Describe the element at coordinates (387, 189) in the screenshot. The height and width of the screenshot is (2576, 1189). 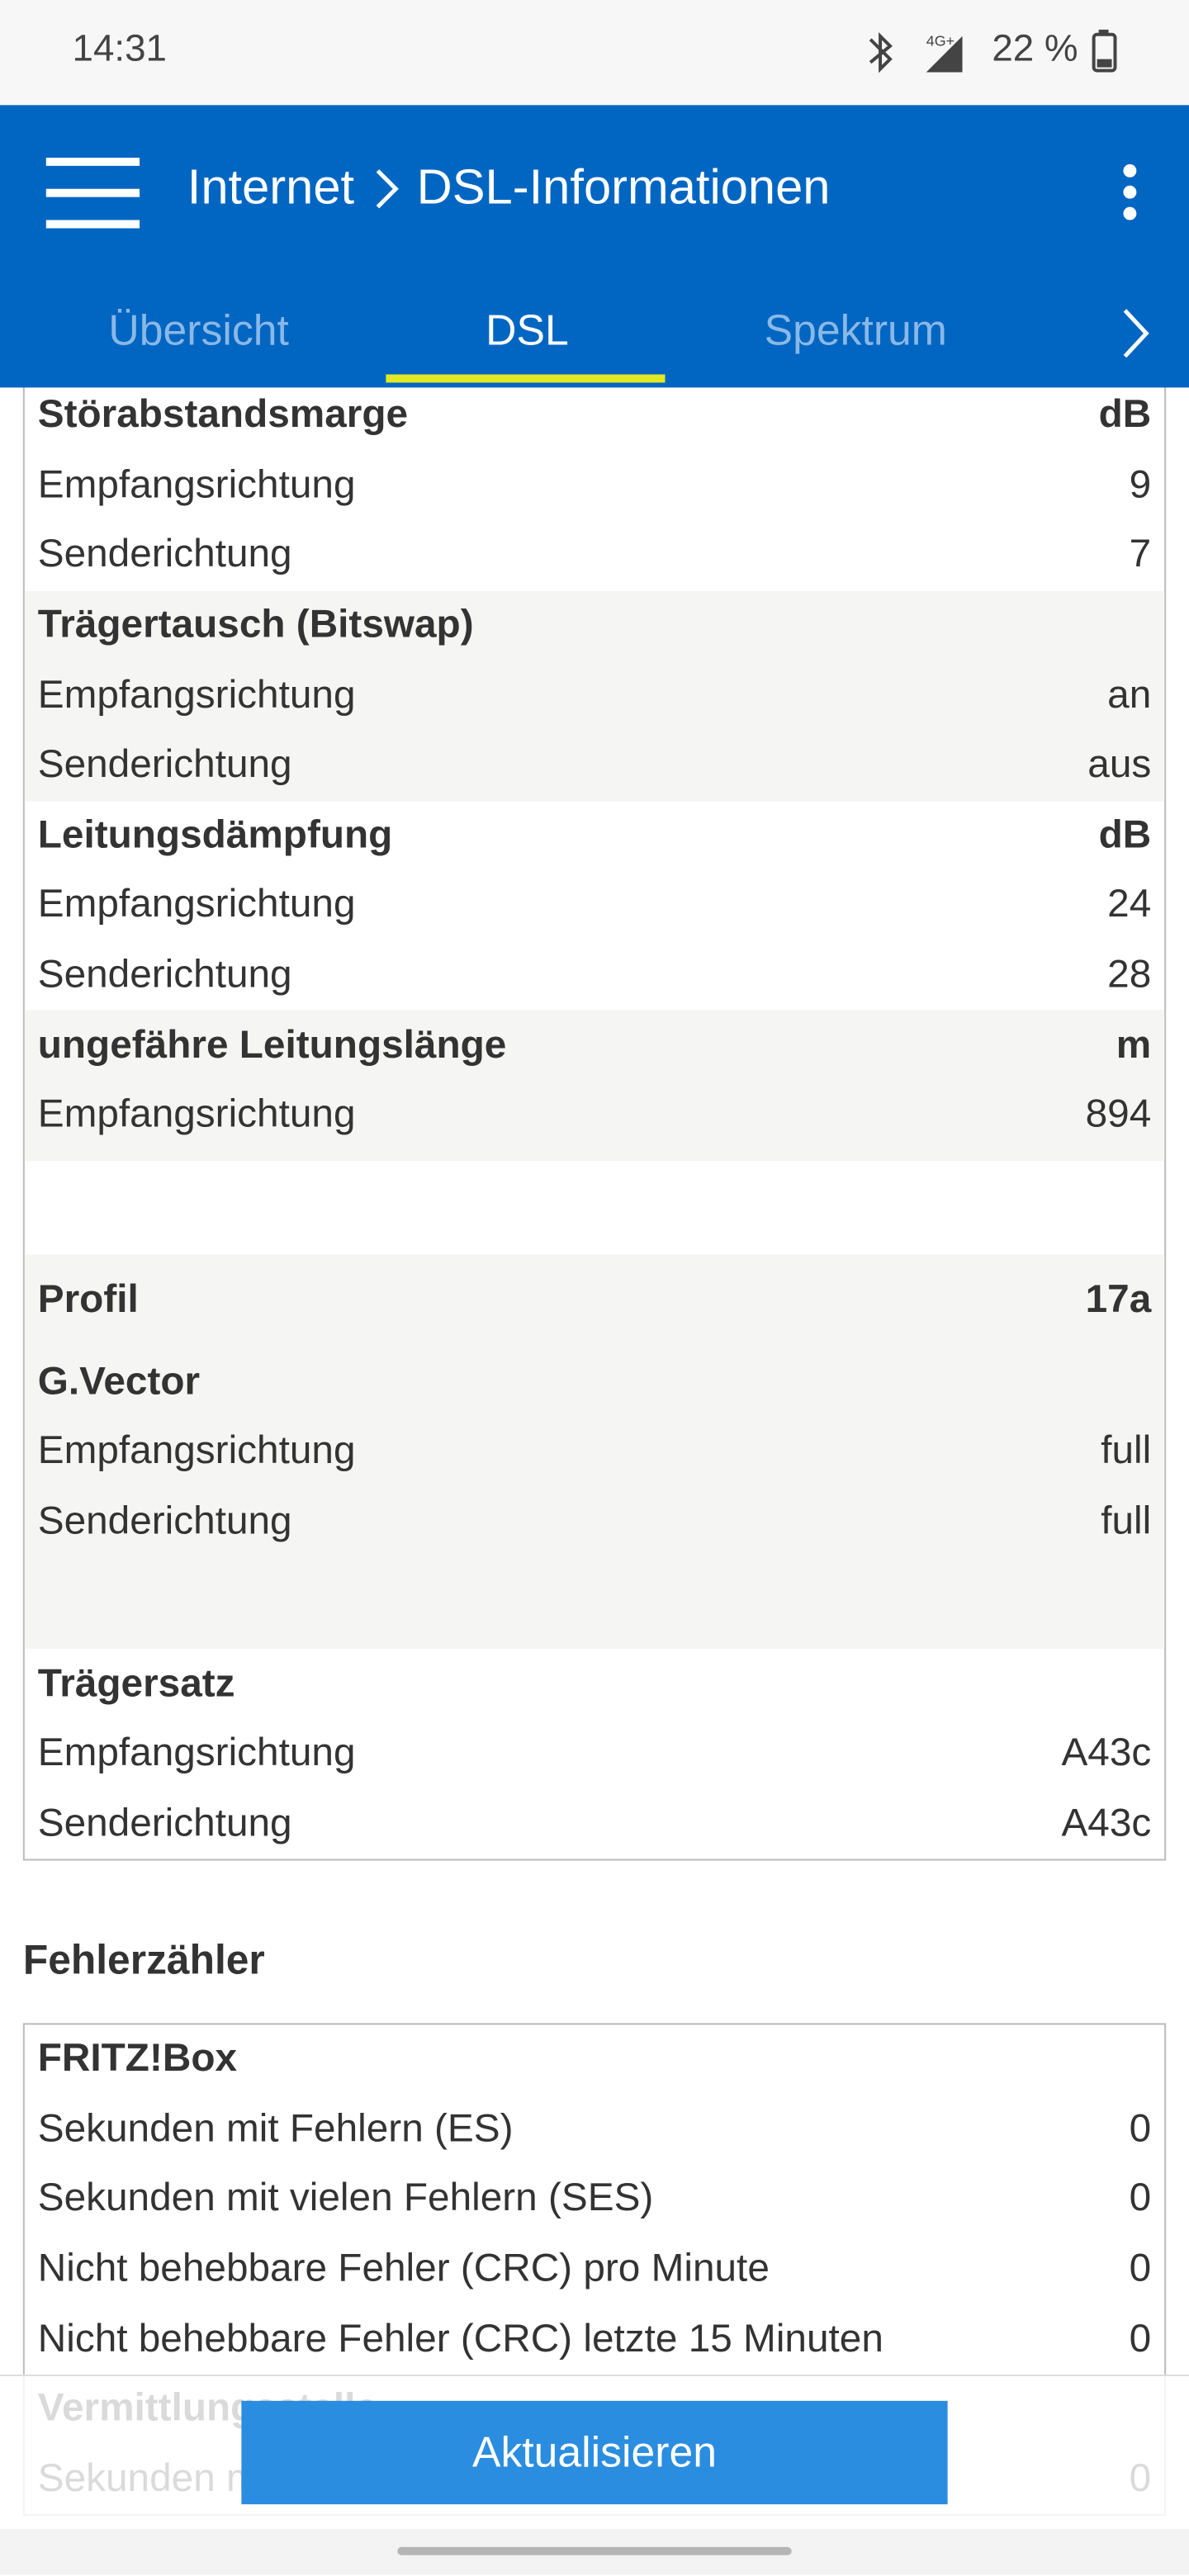
I see `breadcrumb-chevron` at that location.